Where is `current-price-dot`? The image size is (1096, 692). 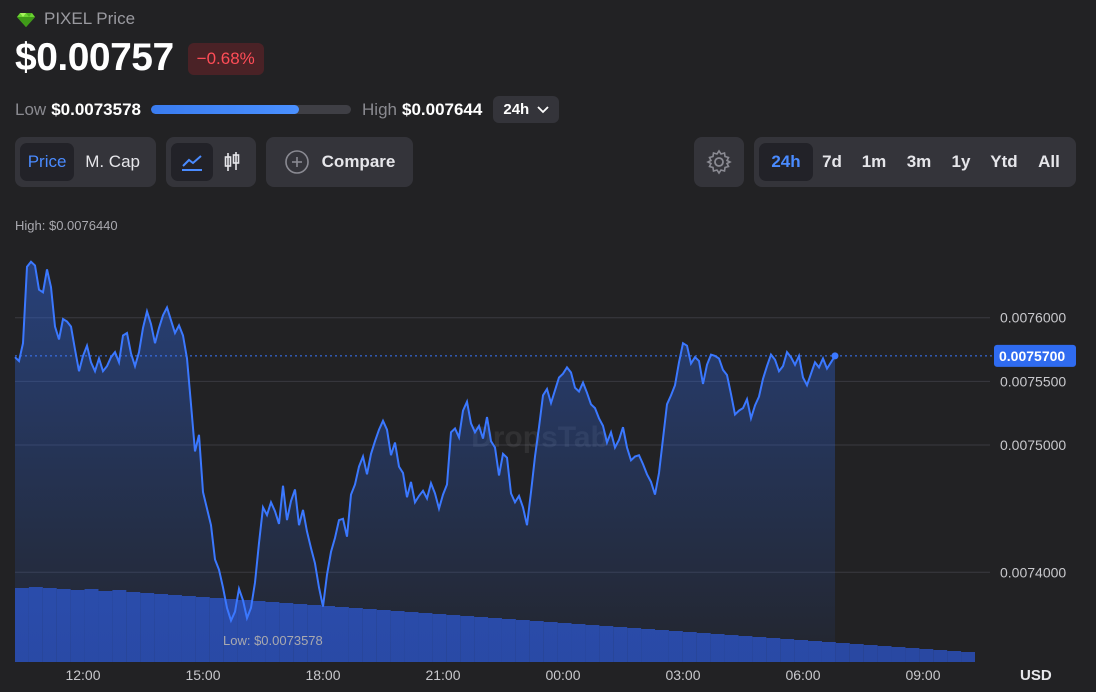 current-price-dot is located at coordinates (835, 356).